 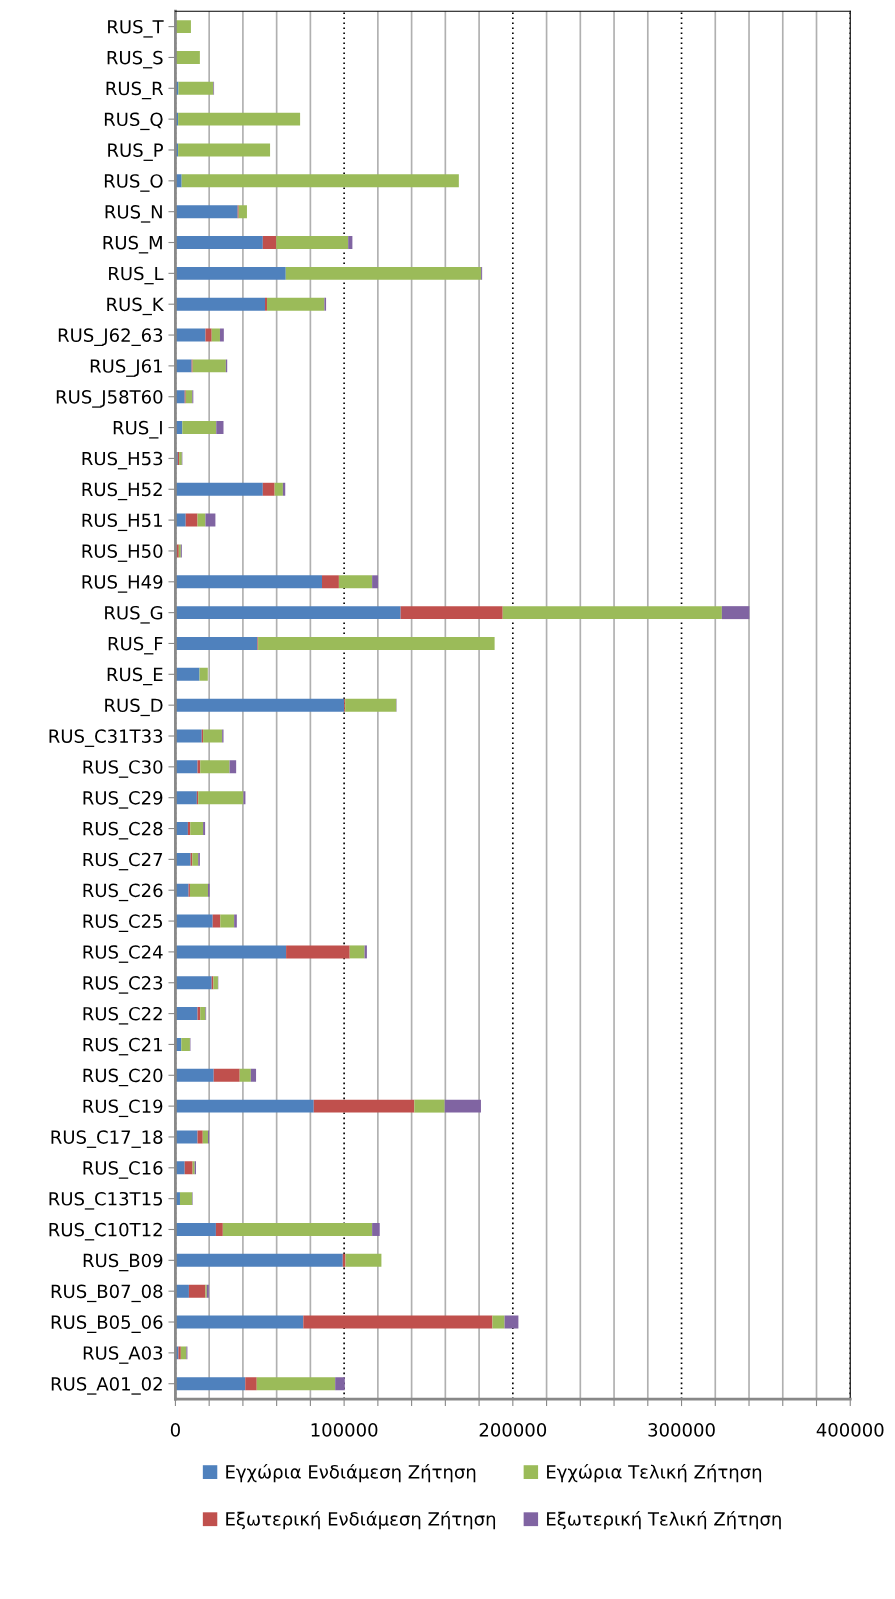 I want to click on y-tick-label: RUS_J58T60, so click(x=109, y=399).